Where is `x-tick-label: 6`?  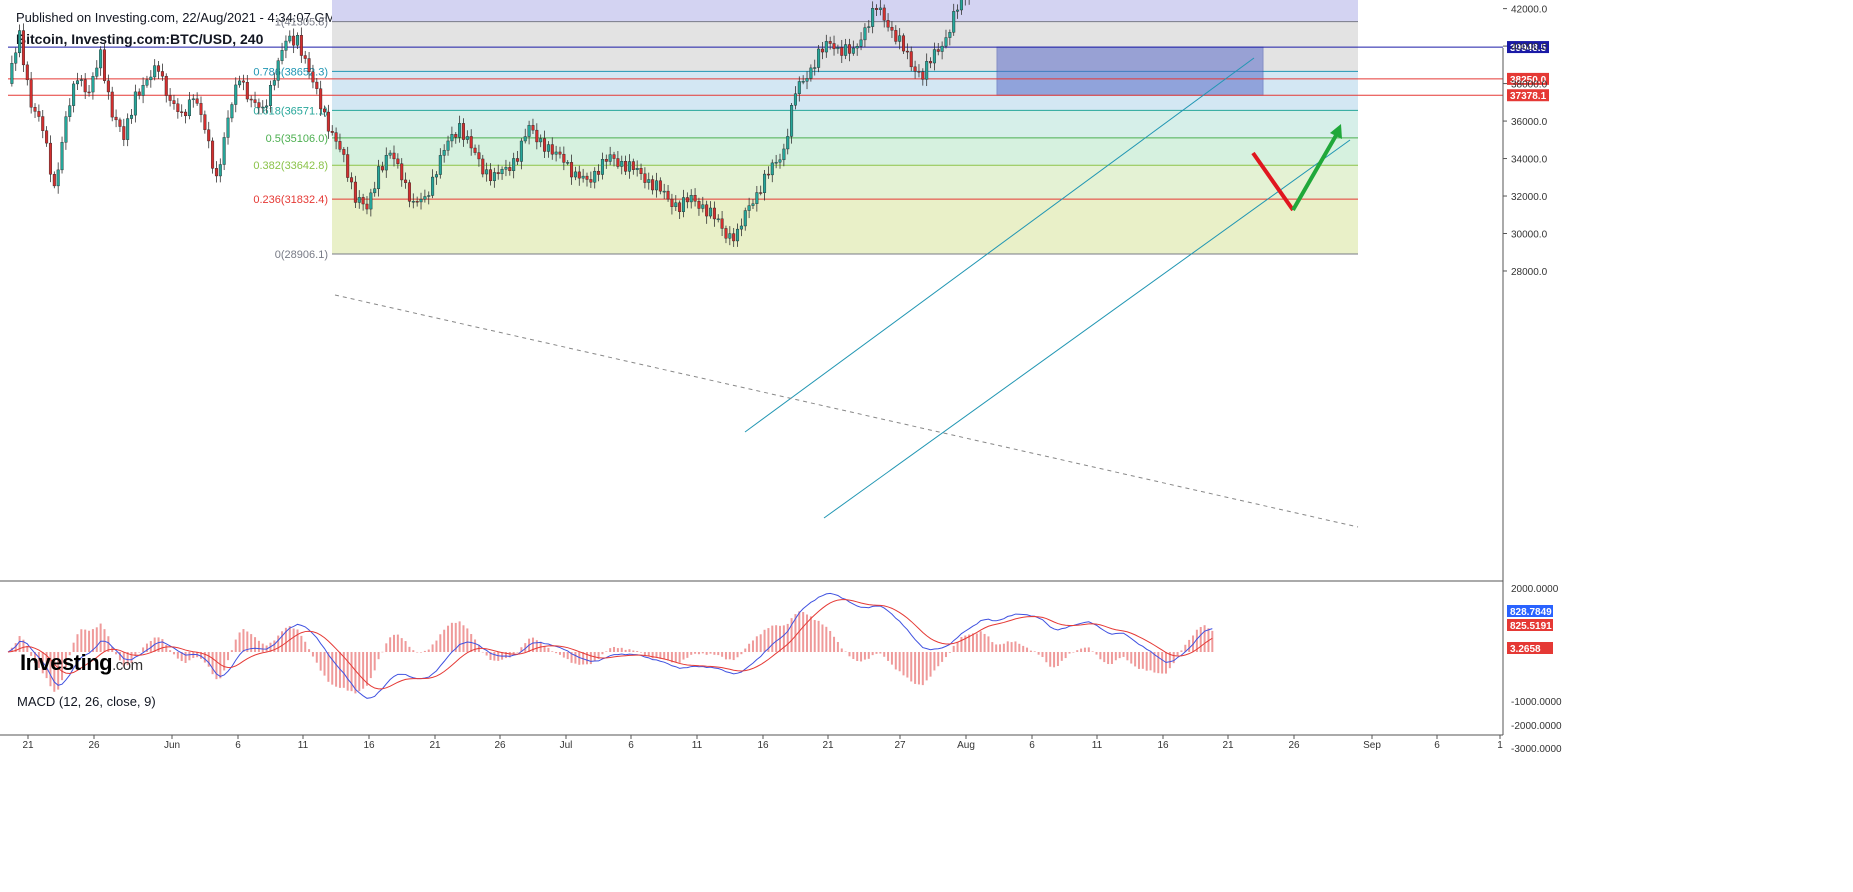 x-tick-label: 6 is located at coordinates (238, 745).